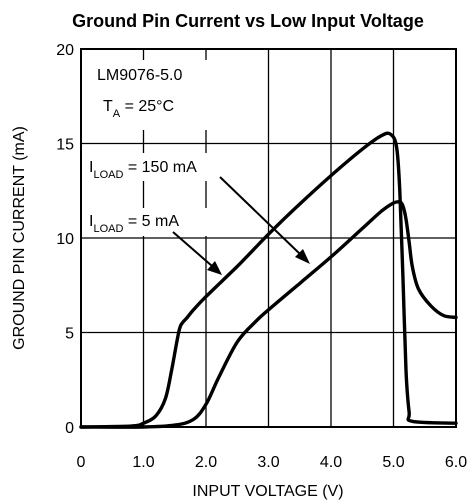 The width and height of the screenshot is (472, 503). Describe the element at coordinates (260, 215) in the screenshot. I see `series-150ma-pointer-line` at that location.